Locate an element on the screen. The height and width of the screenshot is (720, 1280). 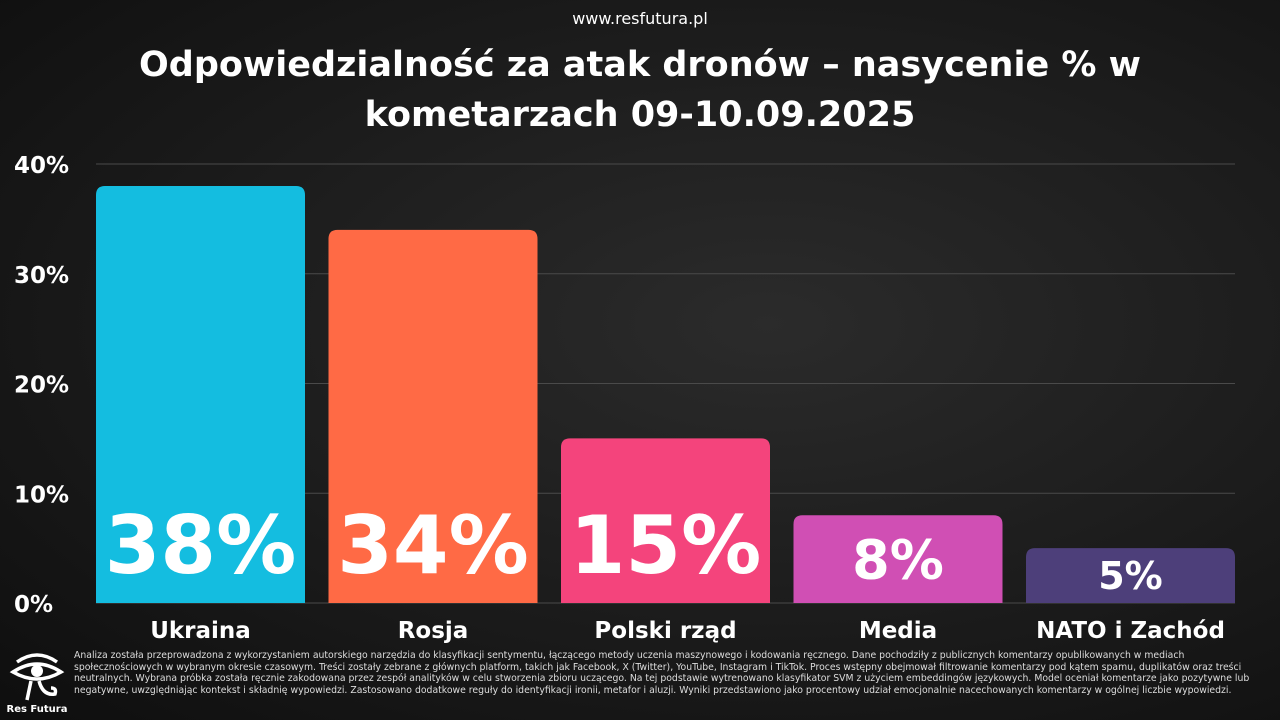
x-category-label: NATO i Zachód is located at coordinates (1130, 631).